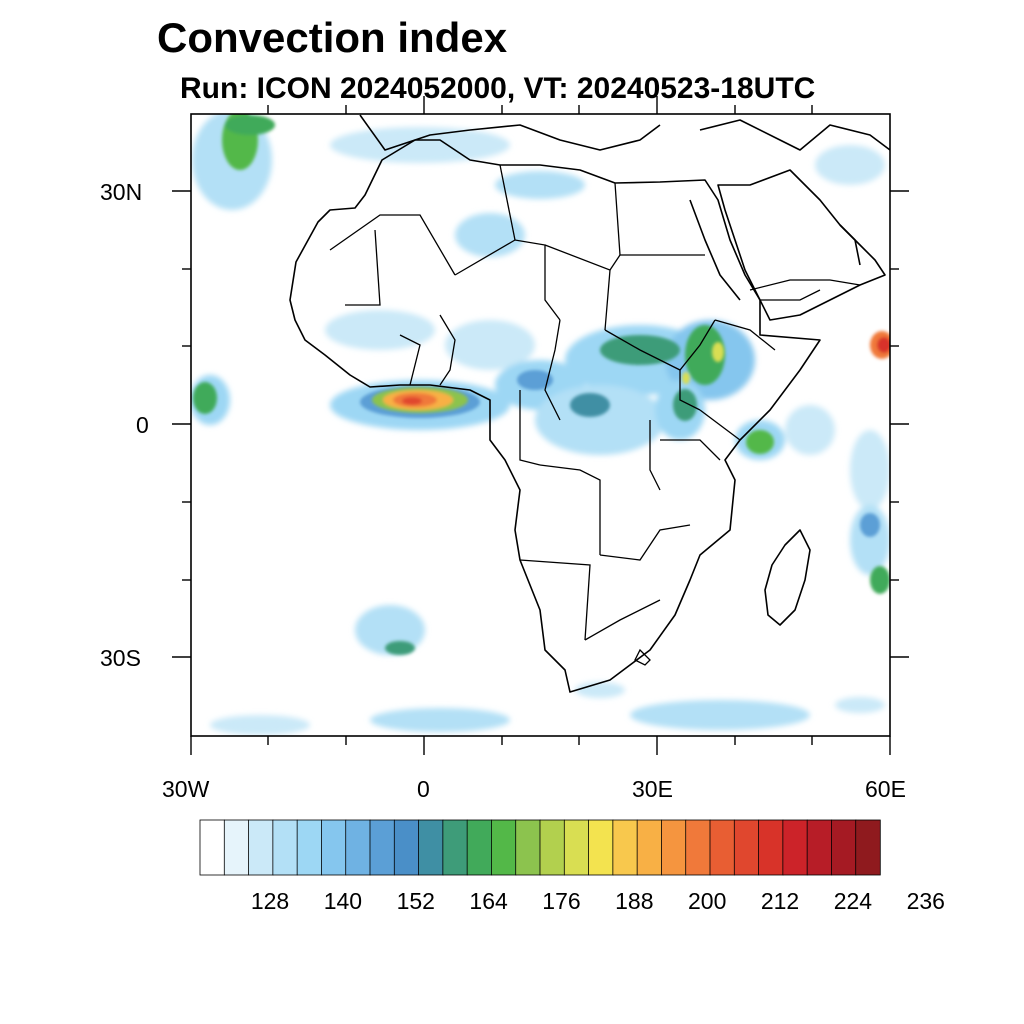  Describe the element at coordinates (186, 789) in the screenshot. I see `lon-label-30w: 30W` at that location.